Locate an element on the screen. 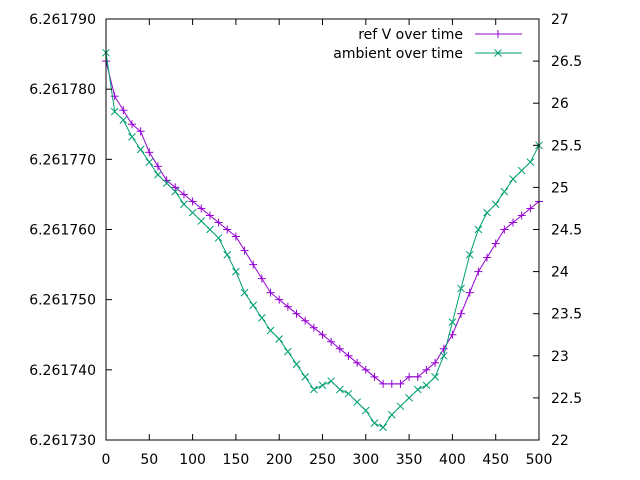  y2-tick-label: 22 is located at coordinates (560, 441).